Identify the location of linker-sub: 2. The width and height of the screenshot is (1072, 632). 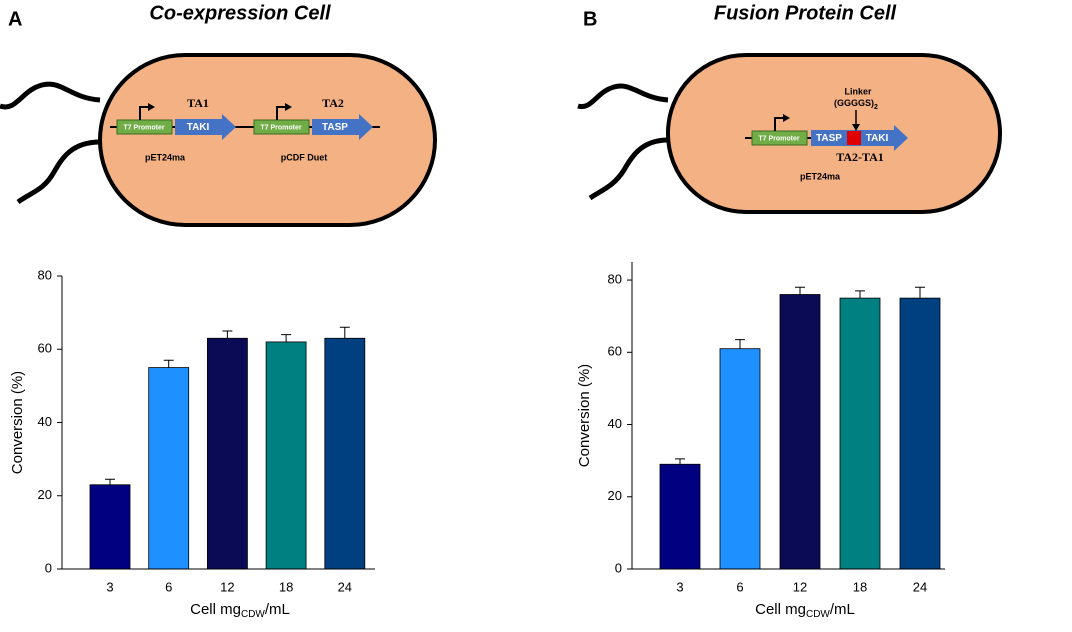
(876, 107).